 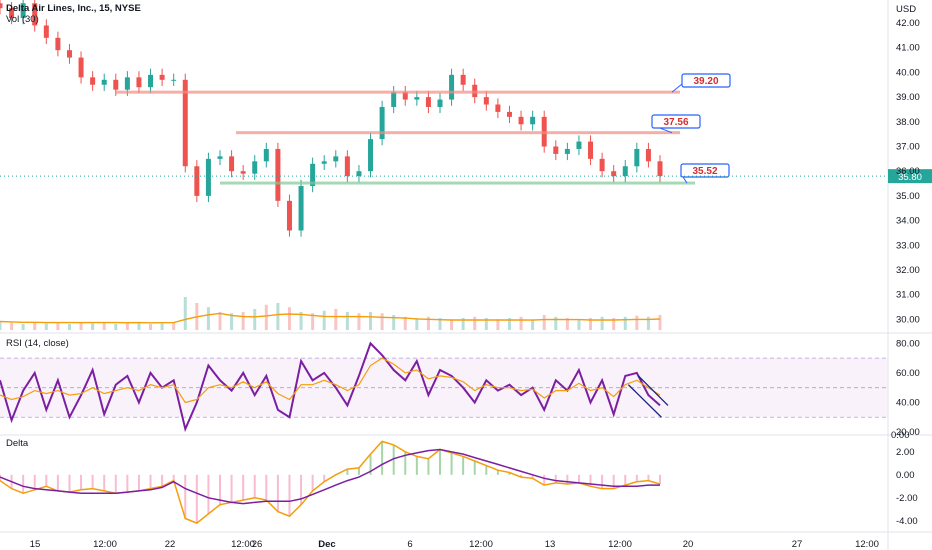 What do you see at coordinates (705, 81) in the screenshot?
I see `level-callout-label: 39.20` at bounding box center [705, 81].